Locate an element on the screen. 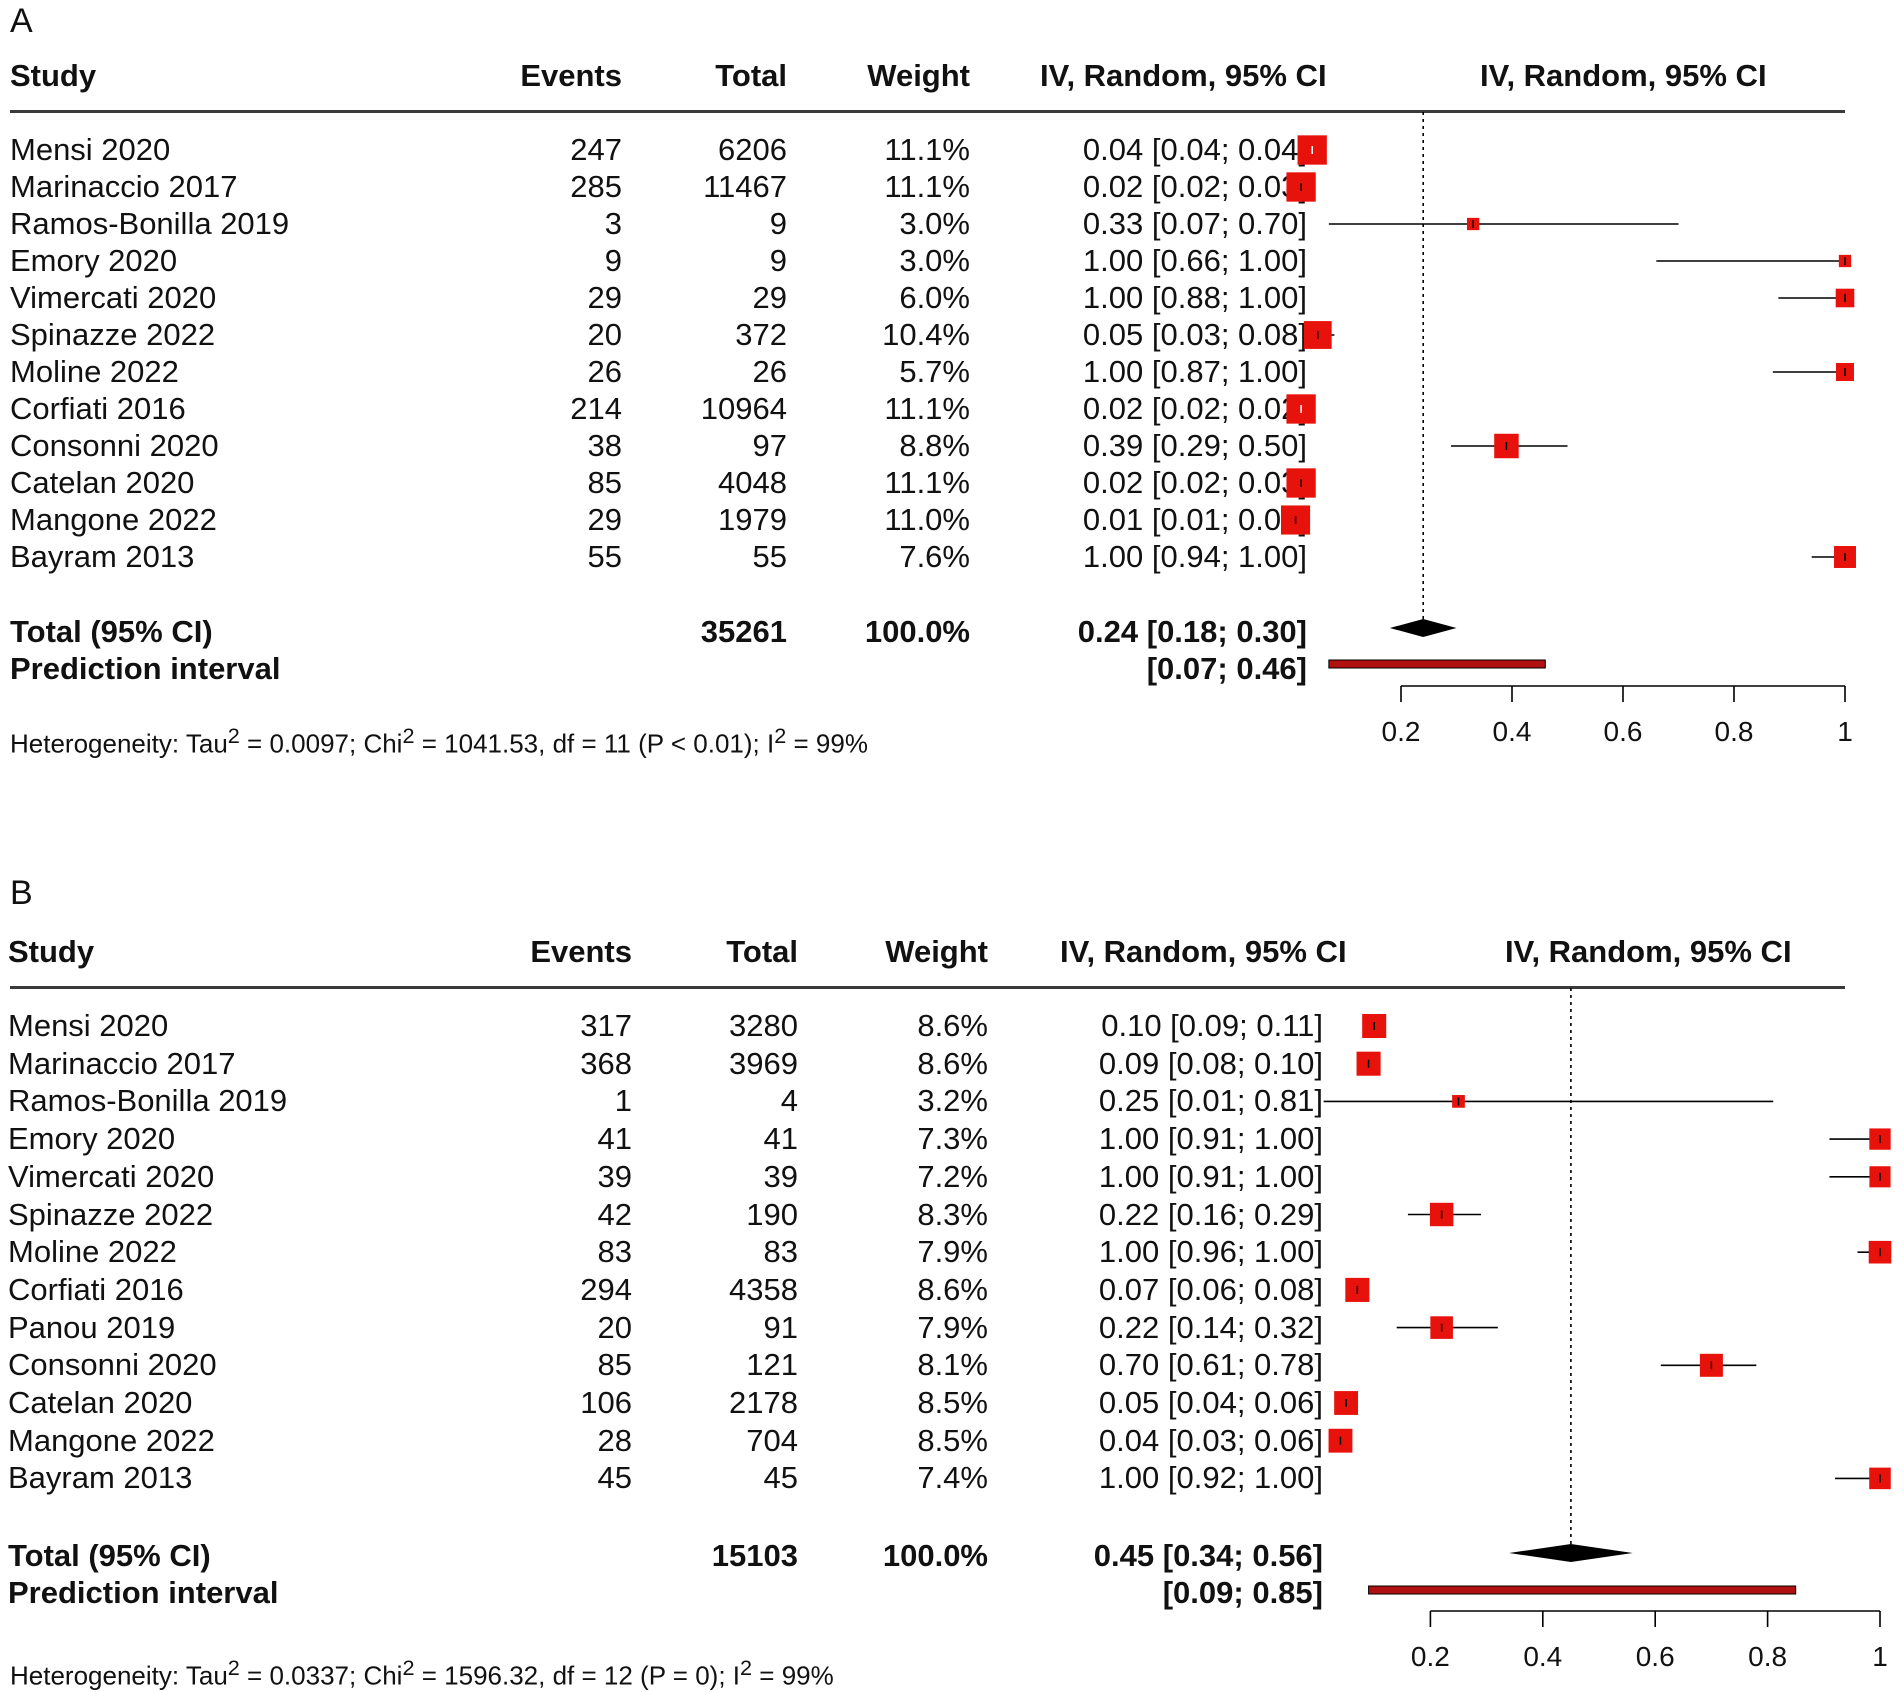  total-value: 29 is located at coordinates (769, 297).